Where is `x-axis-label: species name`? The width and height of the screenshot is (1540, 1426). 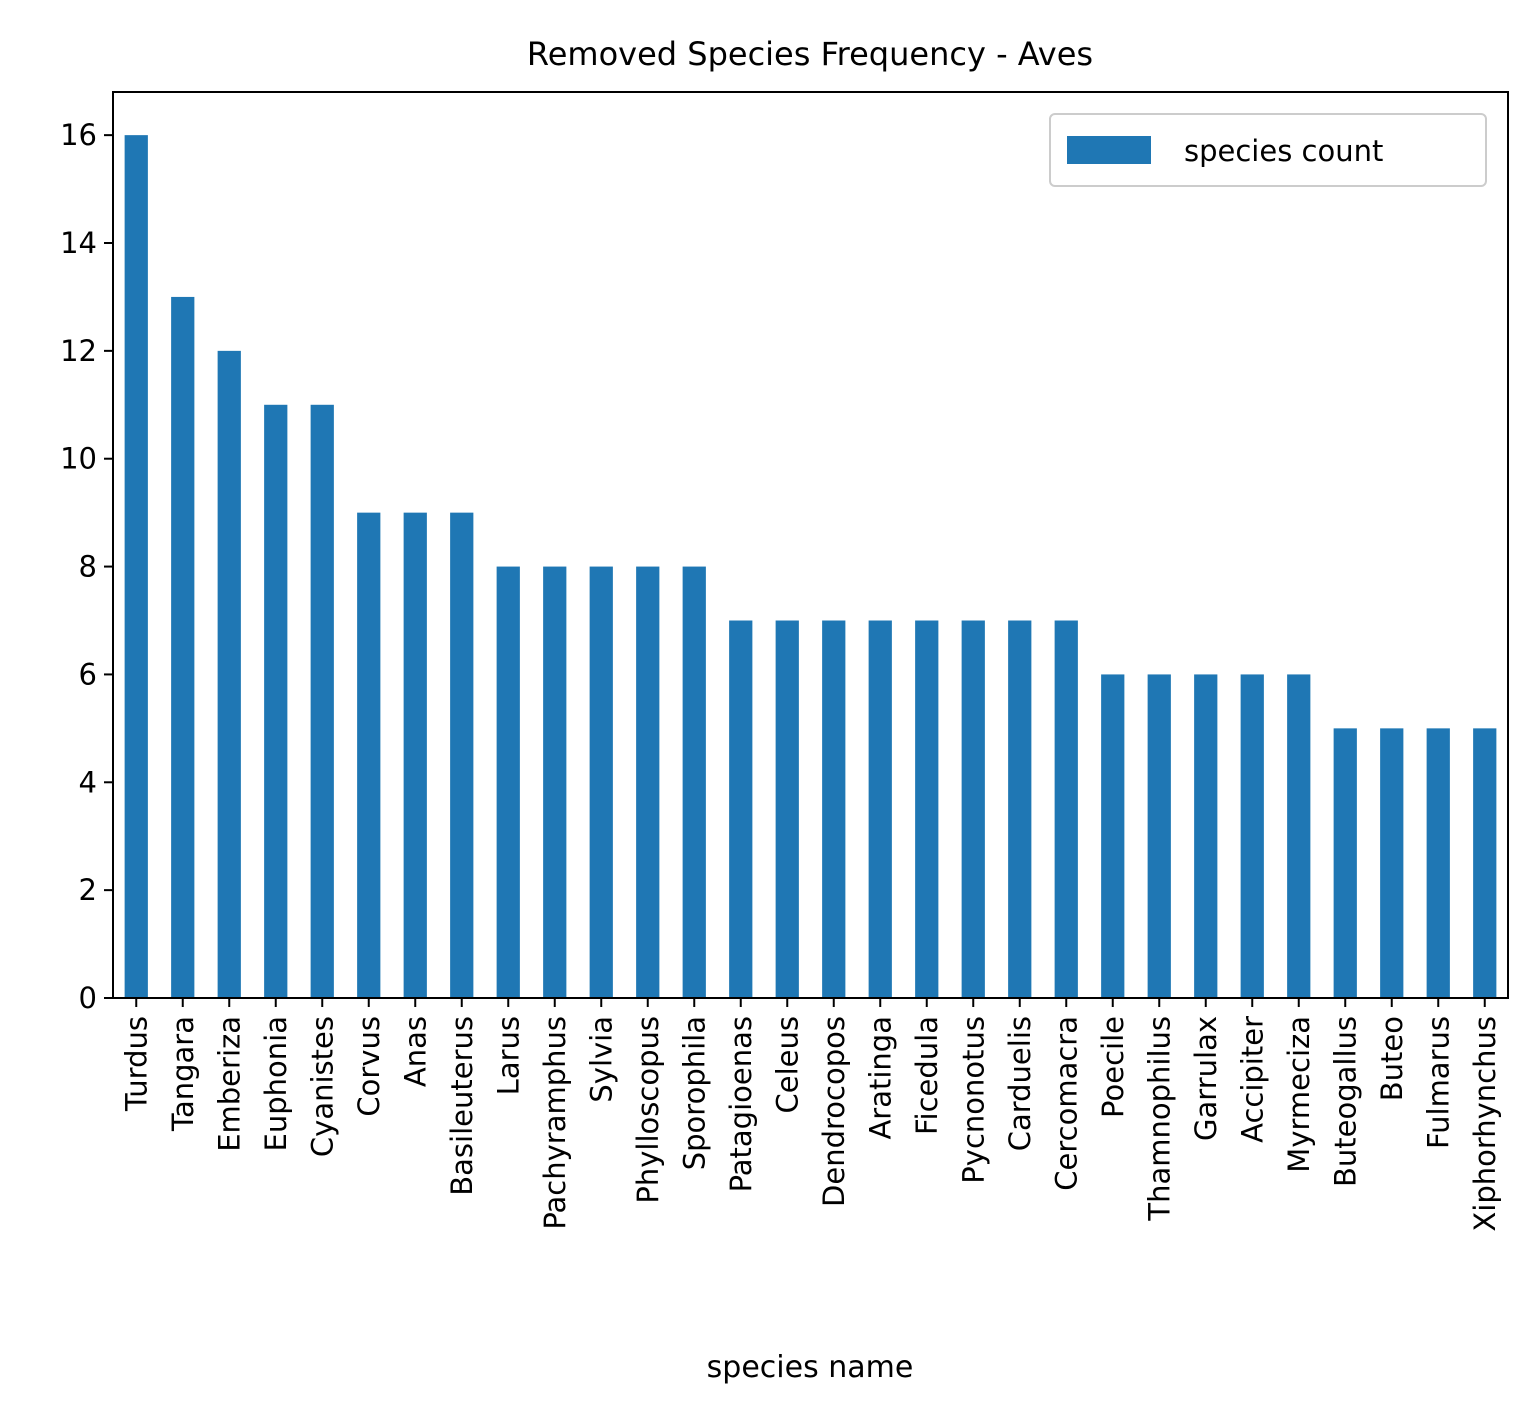
x-axis-label: species name is located at coordinates (810, 1367).